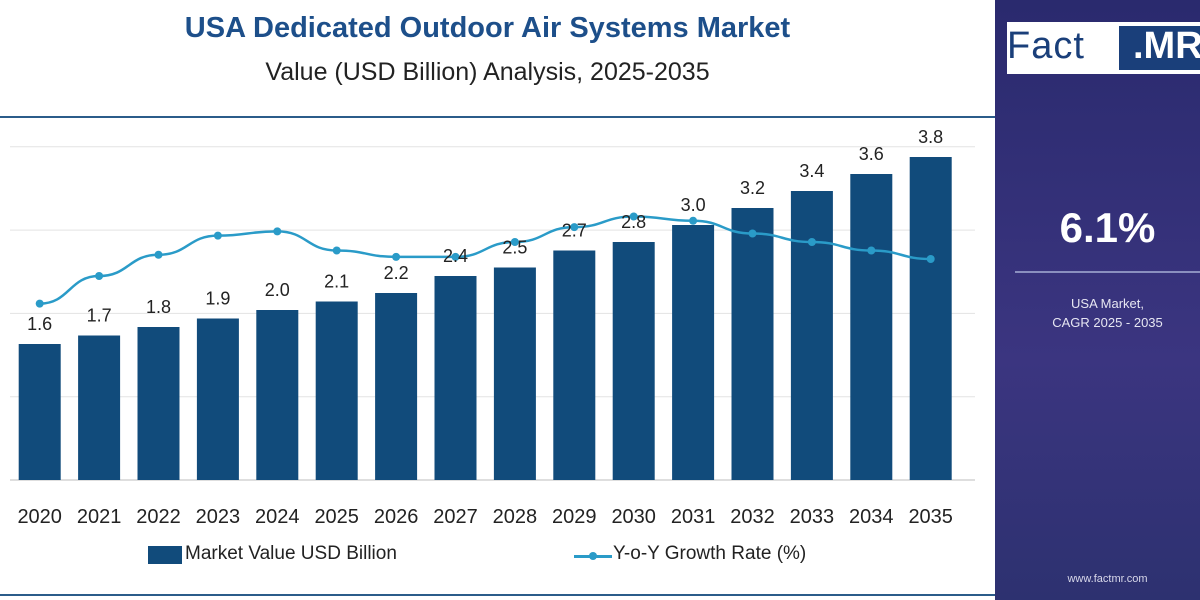  Describe the element at coordinates (487, 72) in the screenshot. I see `chart-subtitle: Value (USD Billion) Analysis, 2025-2035` at that location.